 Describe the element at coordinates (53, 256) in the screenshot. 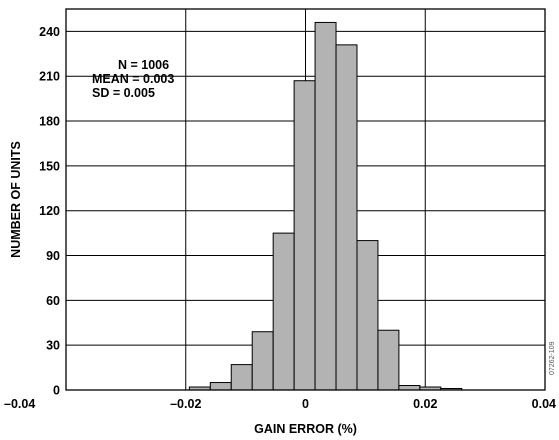

I see `y-tick-label: 90` at that location.